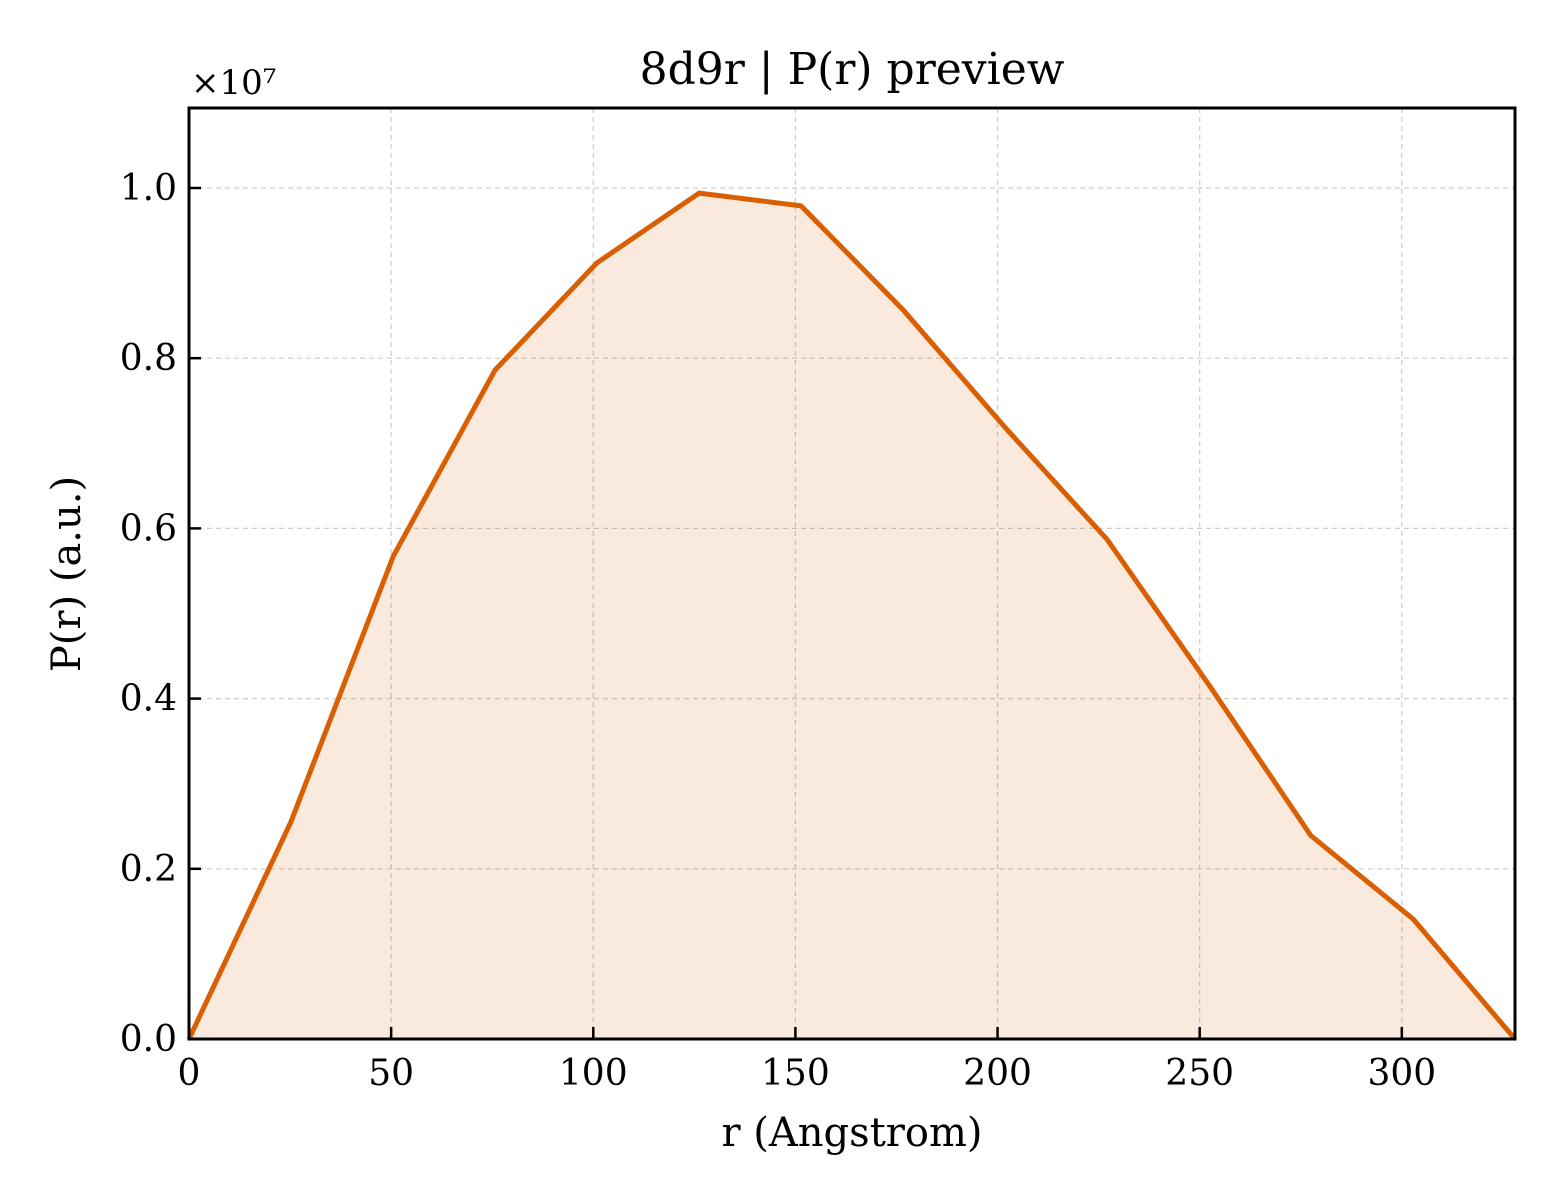 Image resolution: width=1560 pixels, height=1204 pixels. I want to click on y-tick-label: 0.6, so click(148, 528).